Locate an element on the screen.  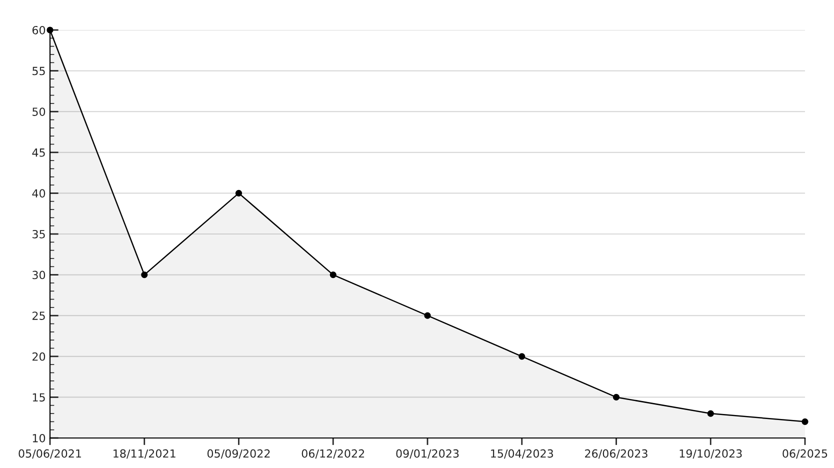
y-tick-label: 55 is located at coordinates (38, 71).